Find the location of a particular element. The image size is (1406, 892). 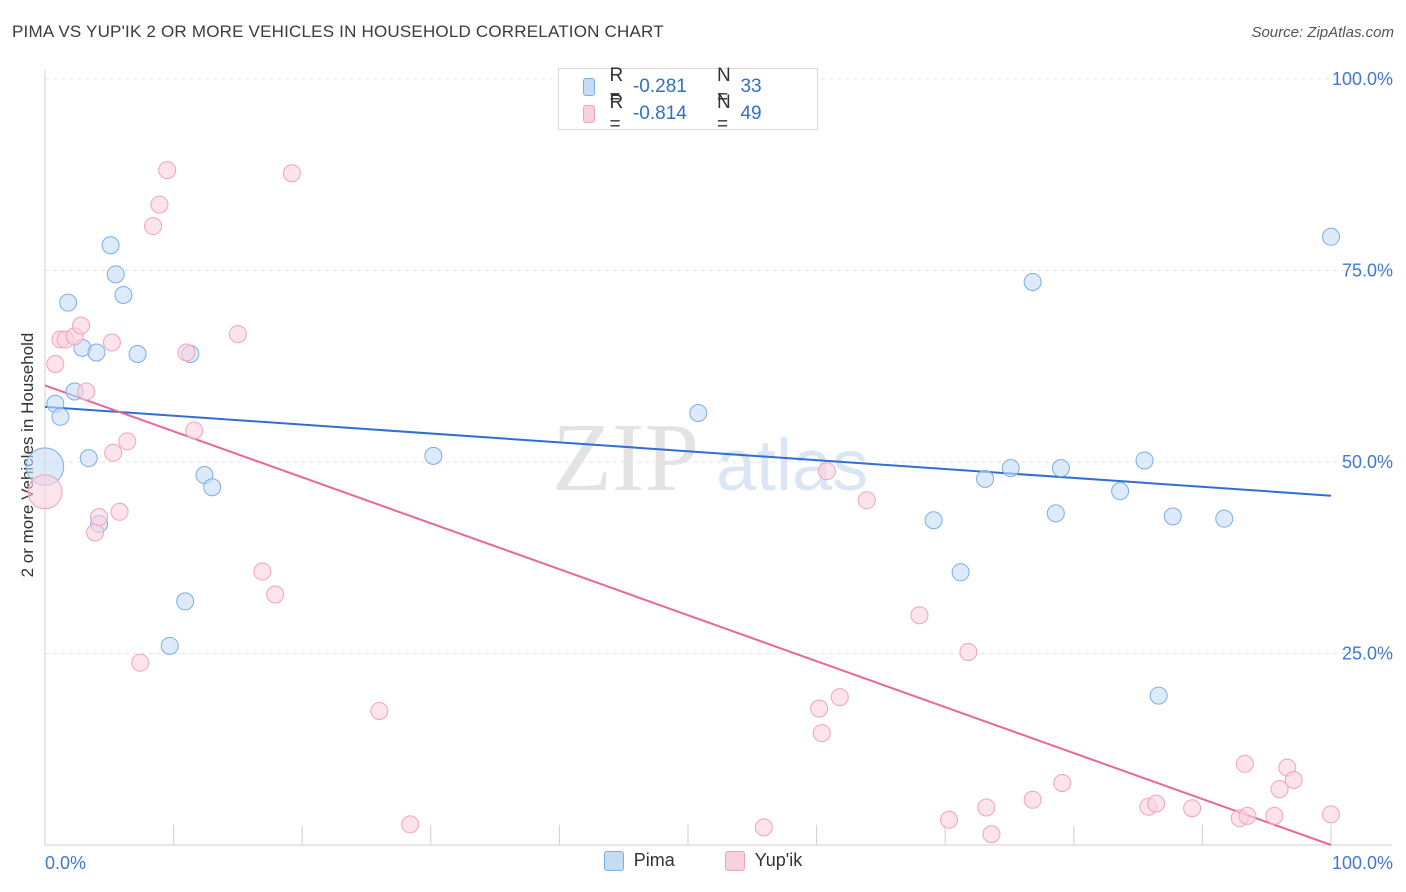

legend-row-pima: R = -0.281 N = 33 is located at coordinates (703, 86).